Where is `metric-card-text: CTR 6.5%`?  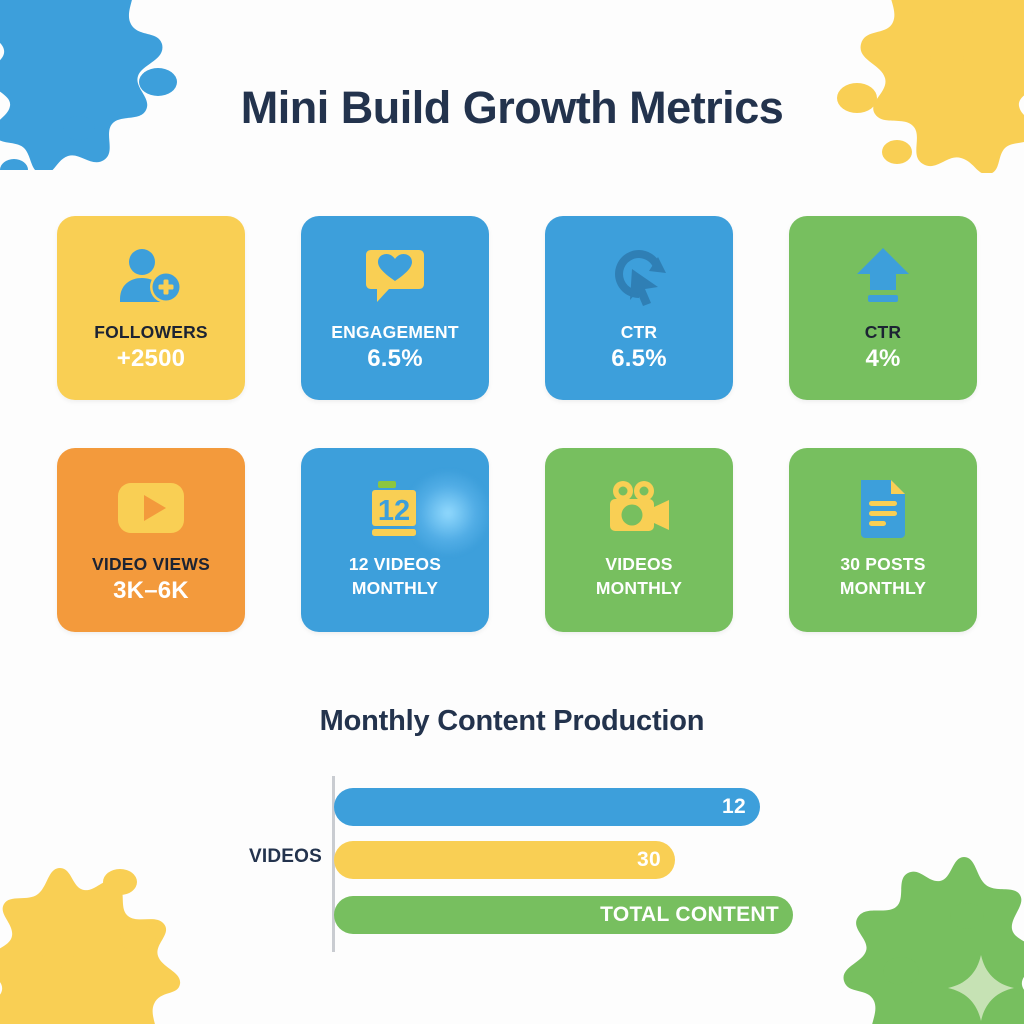
metric-card-text: CTR 6.5% is located at coordinates (639, 347).